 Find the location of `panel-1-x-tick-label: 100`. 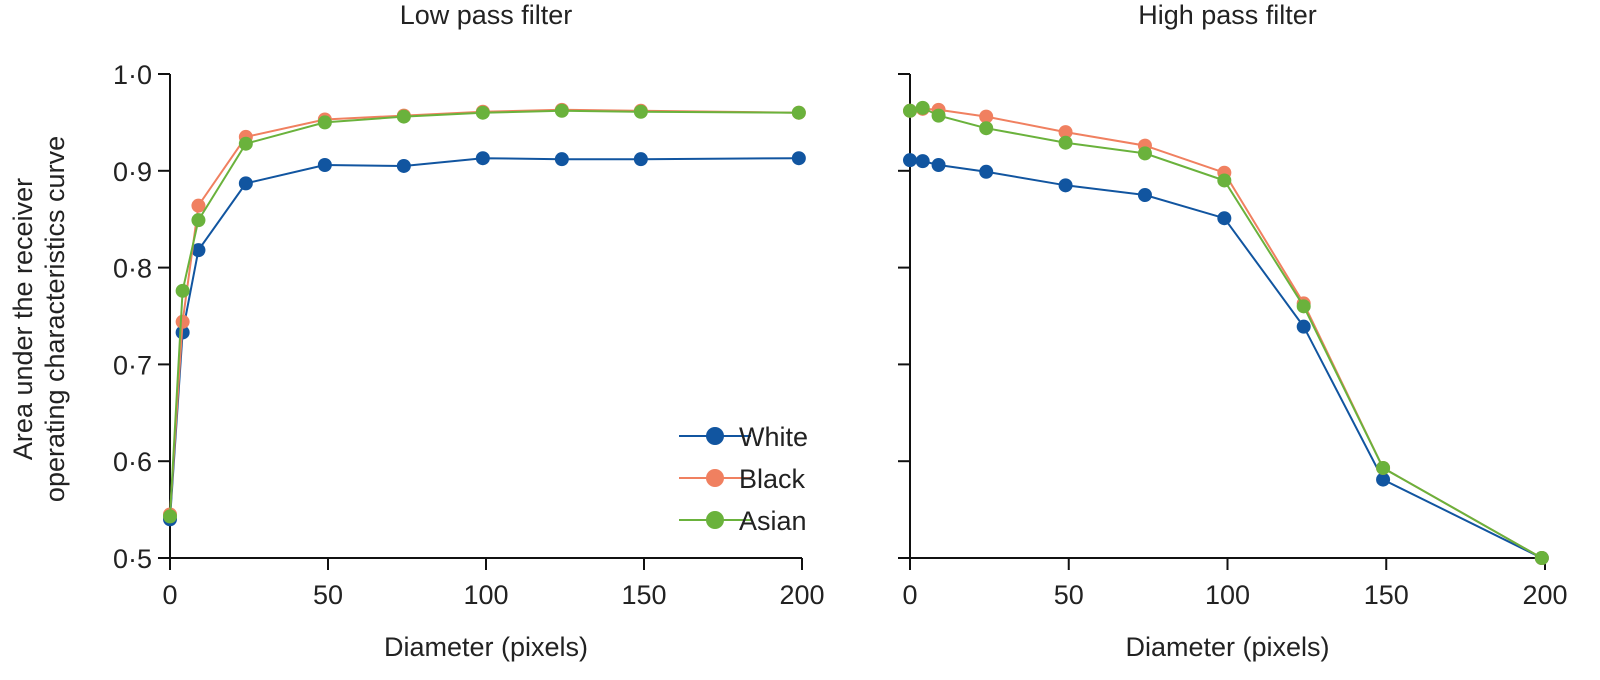

panel-1-x-tick-label: 100 is located at coordinates (485, 595).